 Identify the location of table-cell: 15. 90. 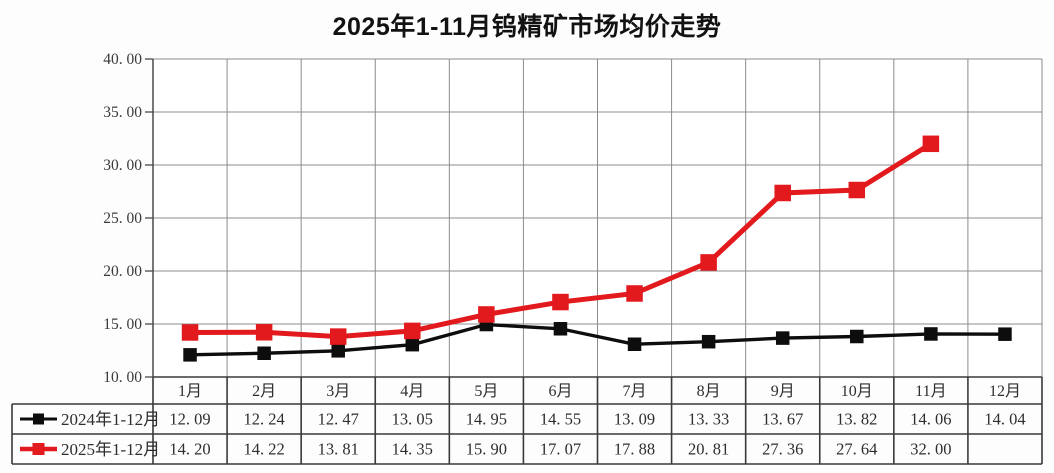
(486, 449).